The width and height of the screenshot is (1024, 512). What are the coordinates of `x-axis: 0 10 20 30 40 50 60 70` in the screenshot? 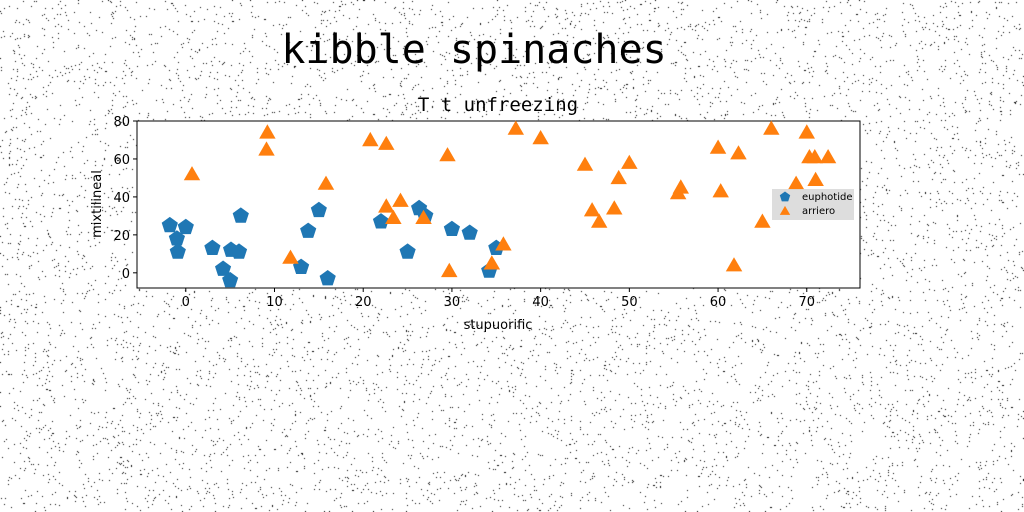 It's located at (498, 299).